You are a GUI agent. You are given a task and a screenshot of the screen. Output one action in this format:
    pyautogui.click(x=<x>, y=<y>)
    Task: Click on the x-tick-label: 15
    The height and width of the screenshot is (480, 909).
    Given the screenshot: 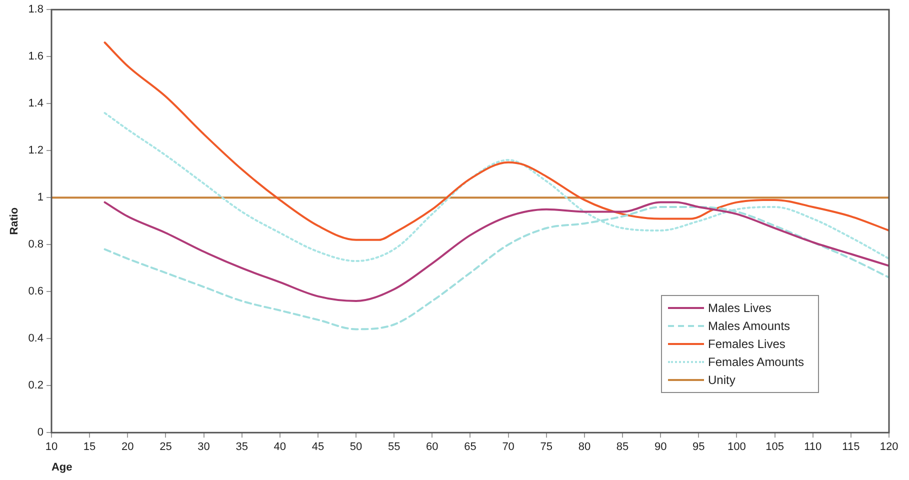 What is the action you would take?
    pyautogui.click(x=89, y=447)
    